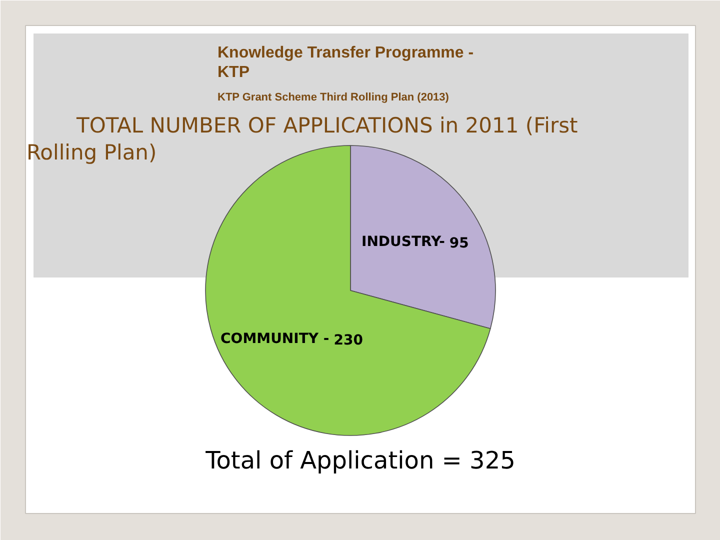  What do you see at coordinates (459, 244) in the screenshot?
I see `data-label: 95` at bounding box center [459, 244].